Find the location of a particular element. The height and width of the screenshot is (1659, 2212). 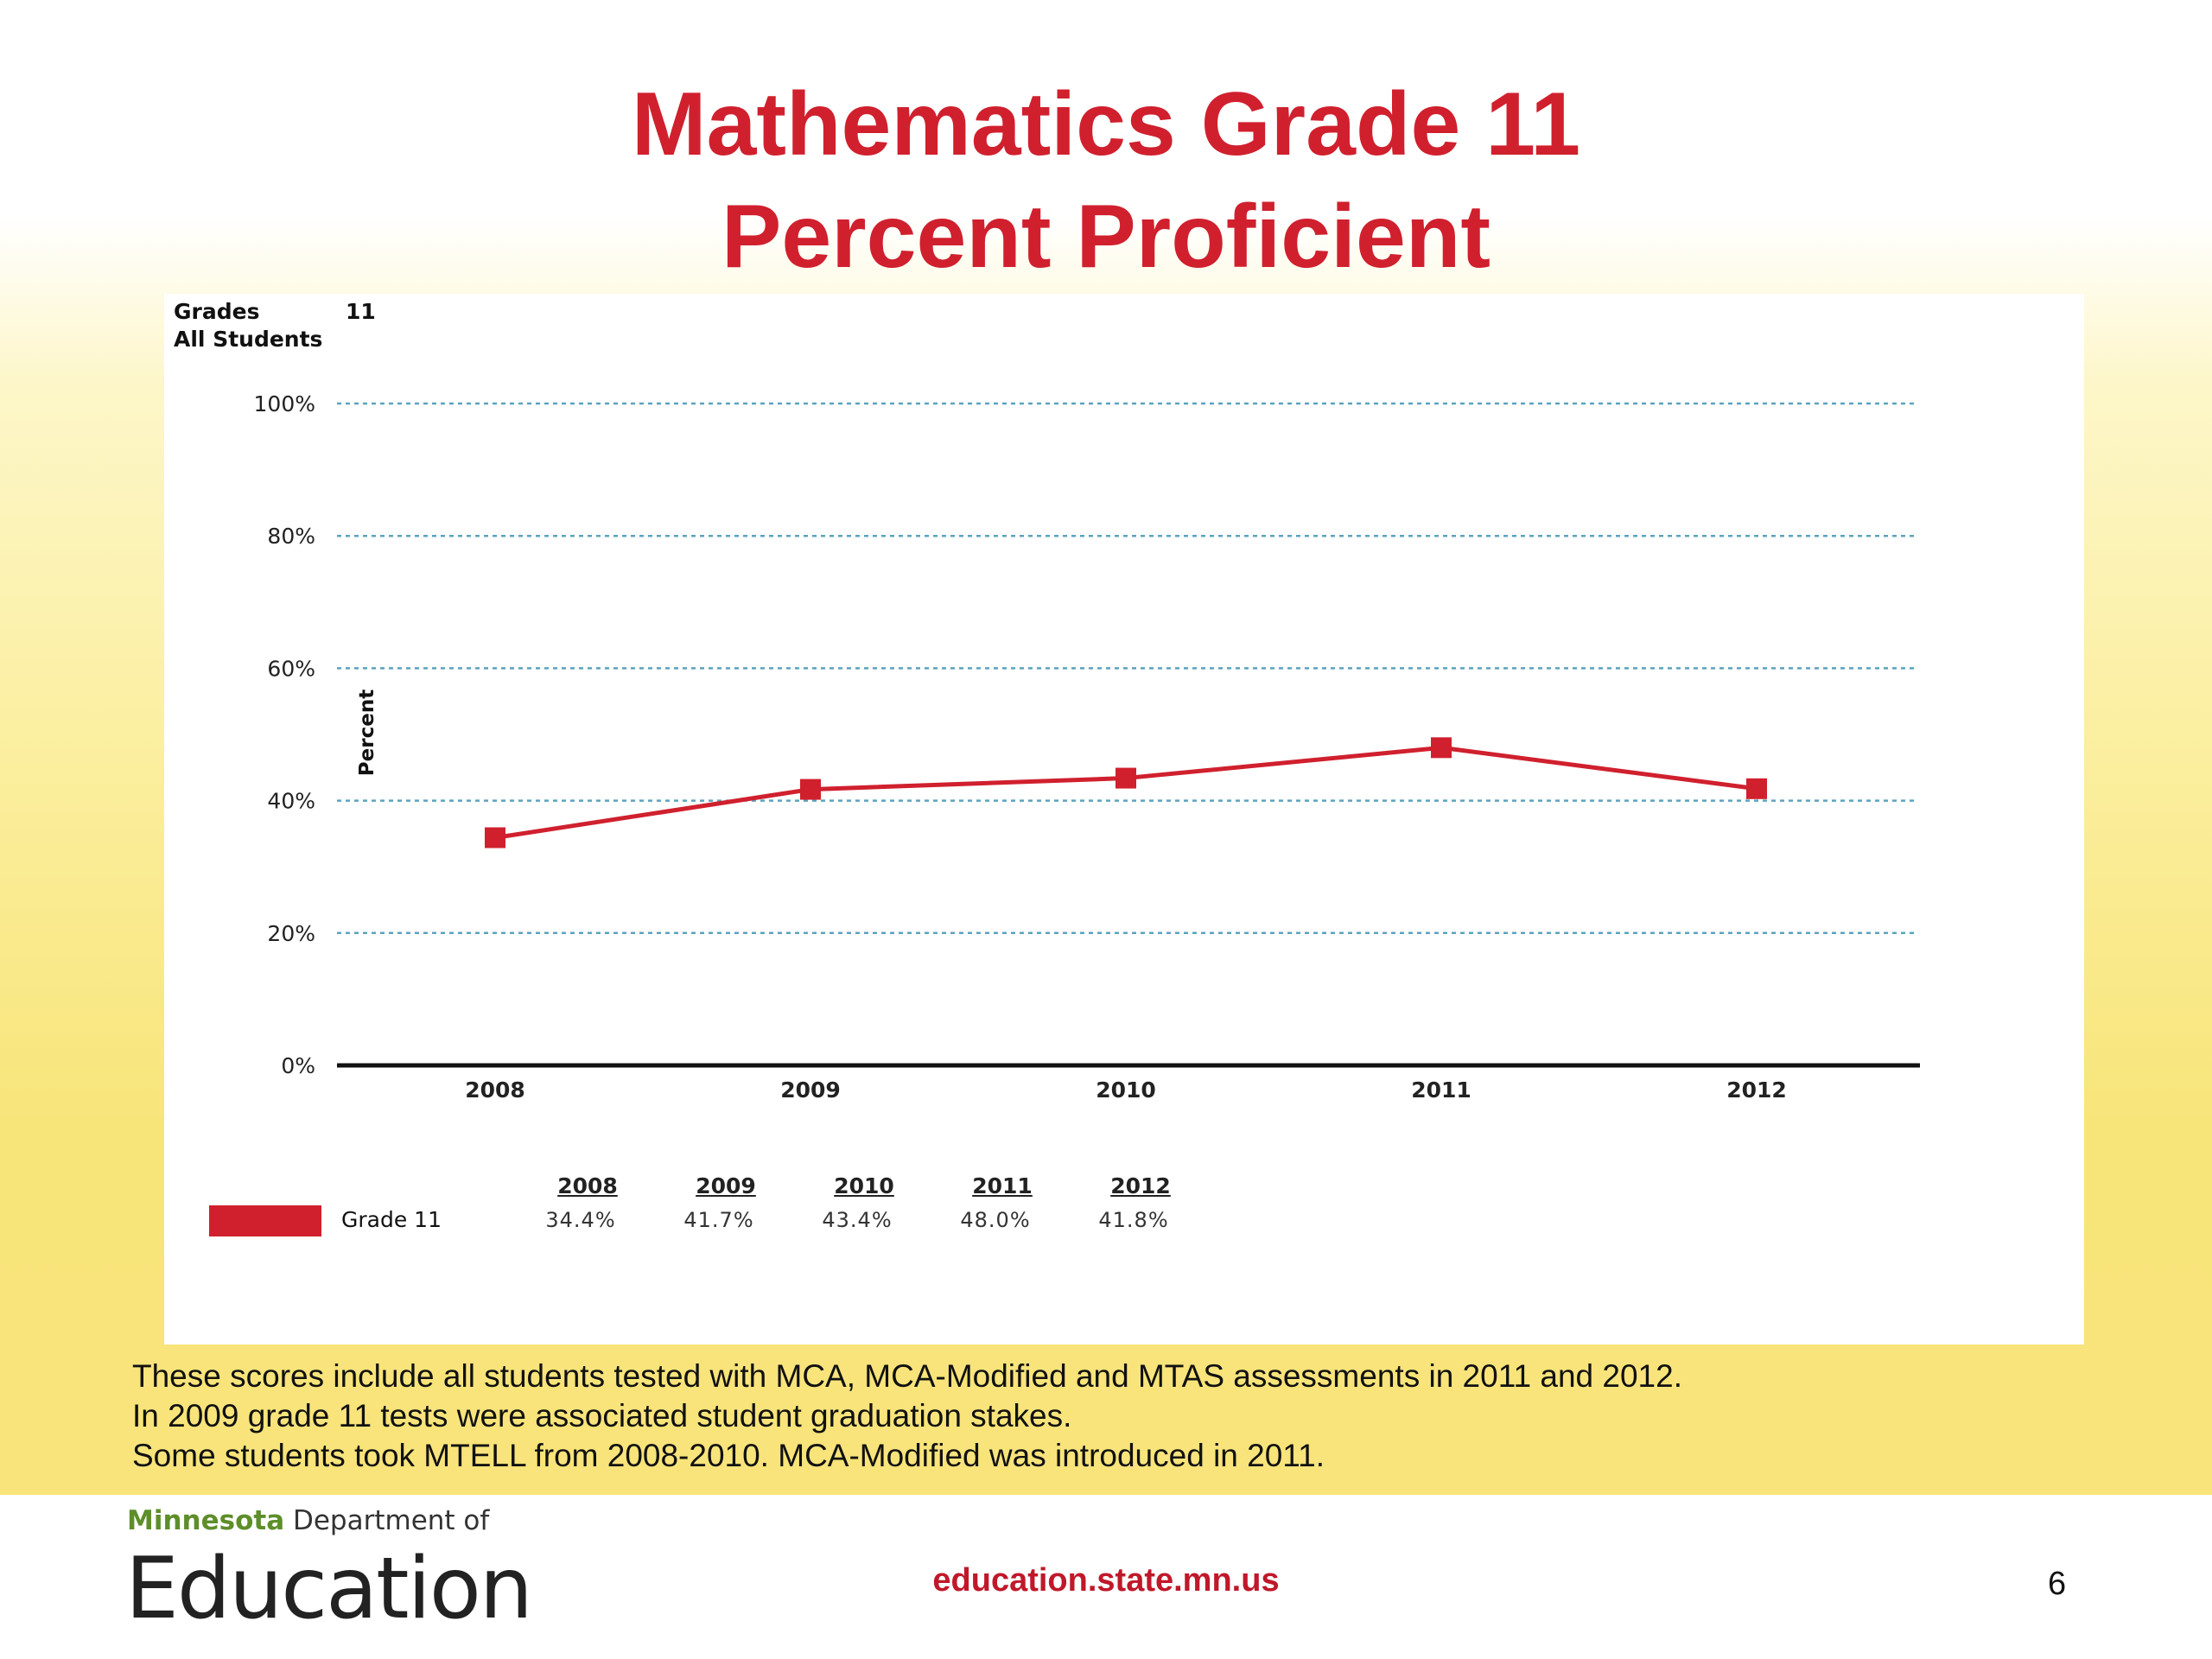

table-value: 34.4% is located at coordinates (580, 1220).